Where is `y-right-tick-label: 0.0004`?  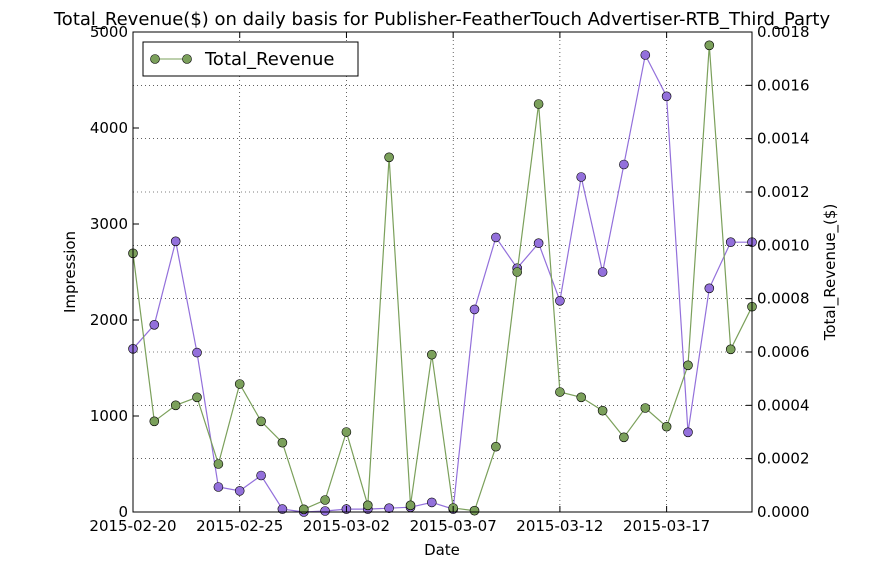
y-right-tick-label: 0.0004 is located at coordinates (783, 405).